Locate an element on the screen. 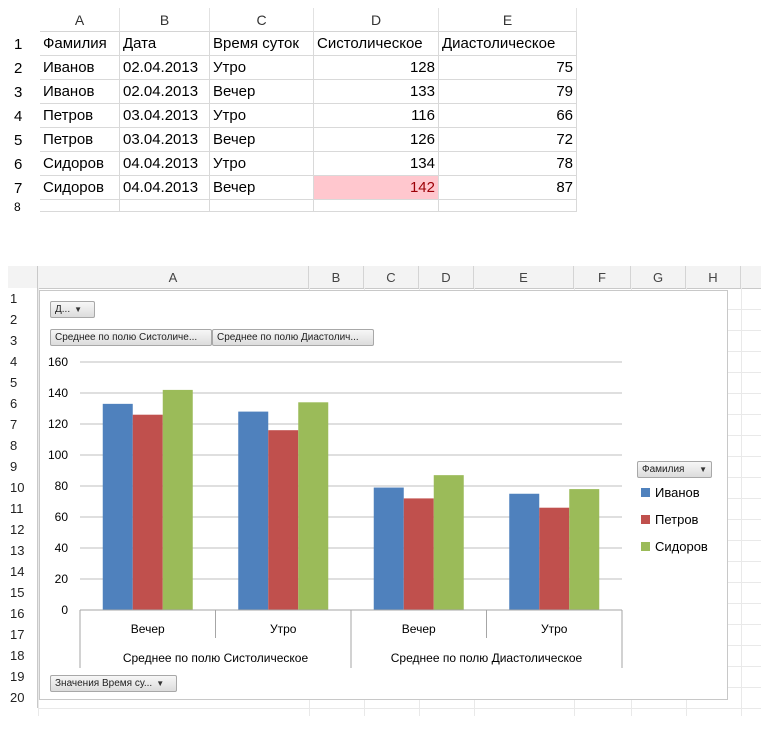 This screenshot has width=761, height=735. row-header: 10 is located at coordinates (23, 487).